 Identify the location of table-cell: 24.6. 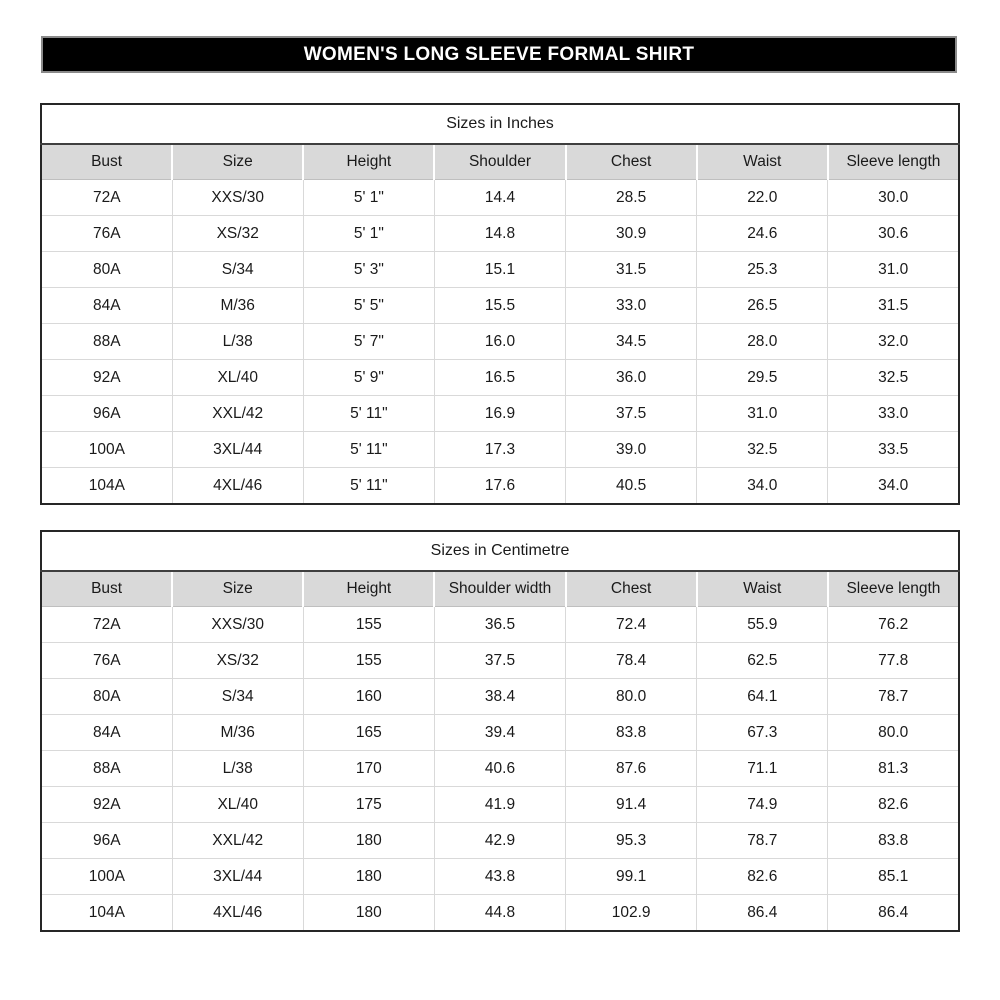
(762, 233).